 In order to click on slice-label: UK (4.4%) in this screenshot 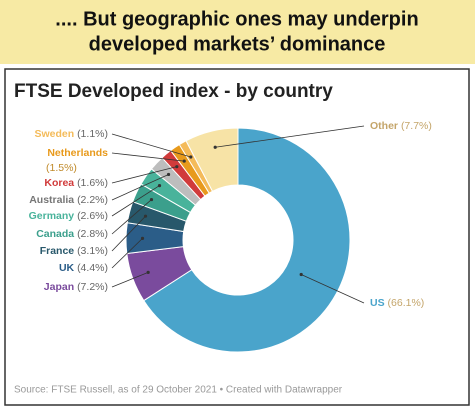, I will do `click(83, 268)`.